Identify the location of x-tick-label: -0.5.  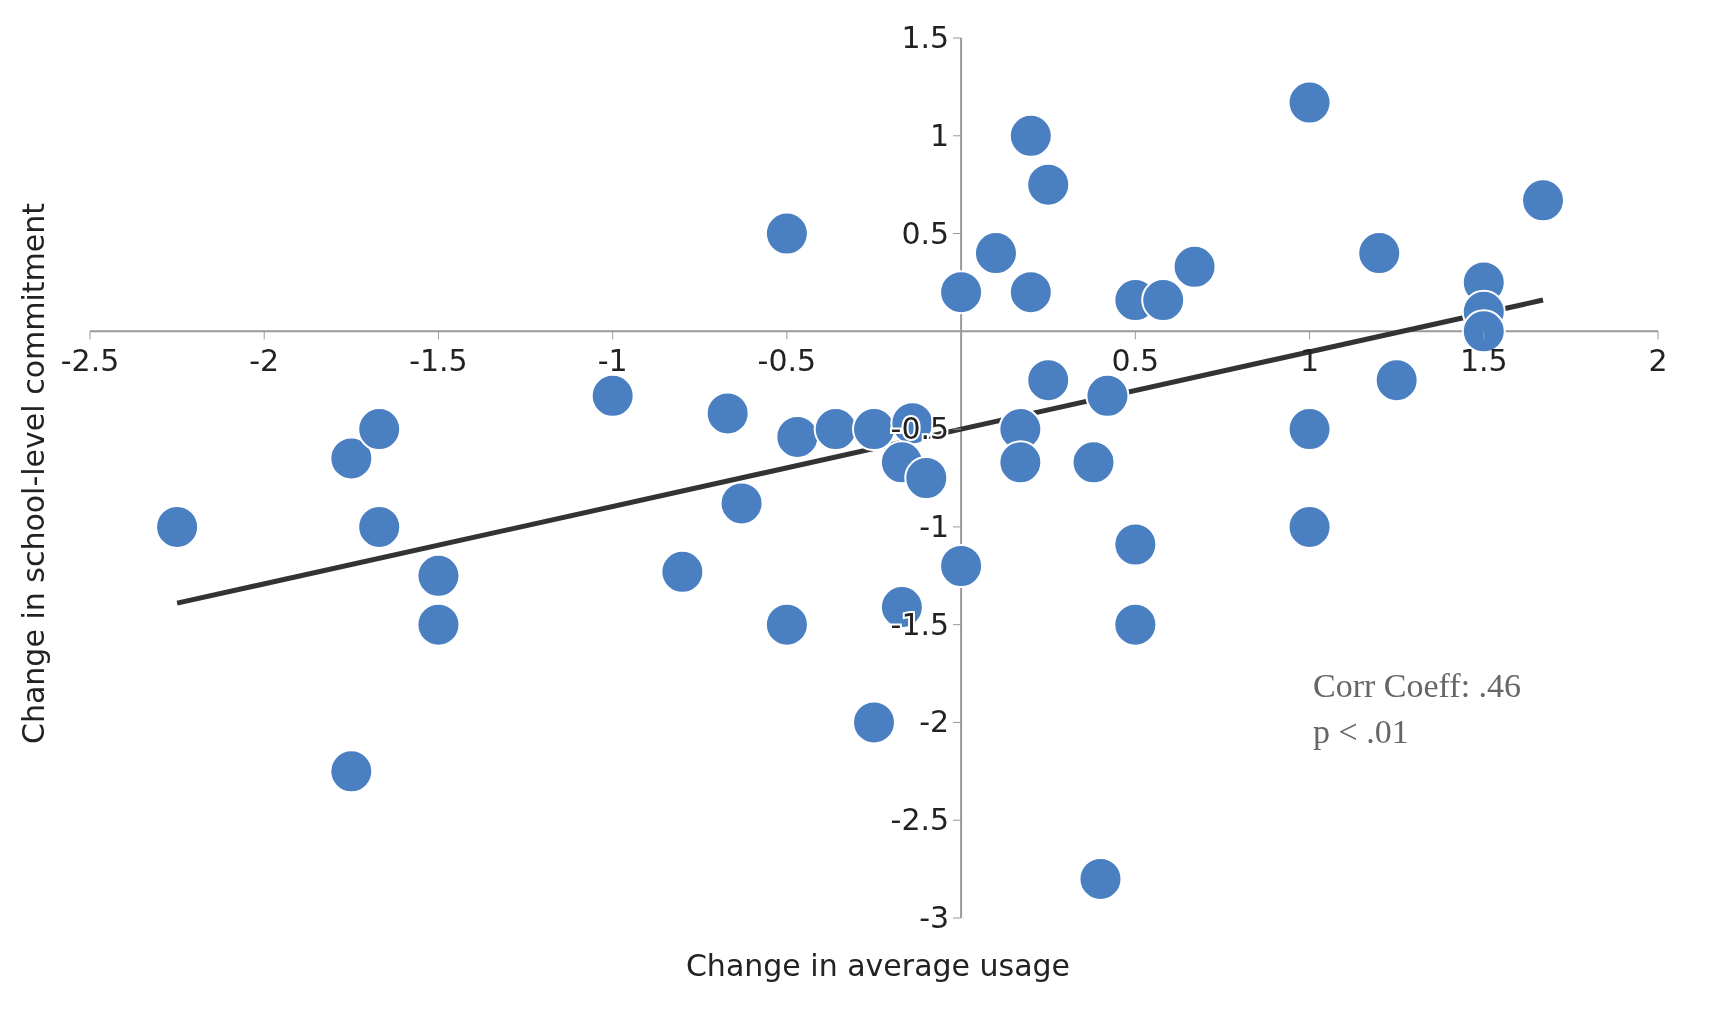
(787, 361).